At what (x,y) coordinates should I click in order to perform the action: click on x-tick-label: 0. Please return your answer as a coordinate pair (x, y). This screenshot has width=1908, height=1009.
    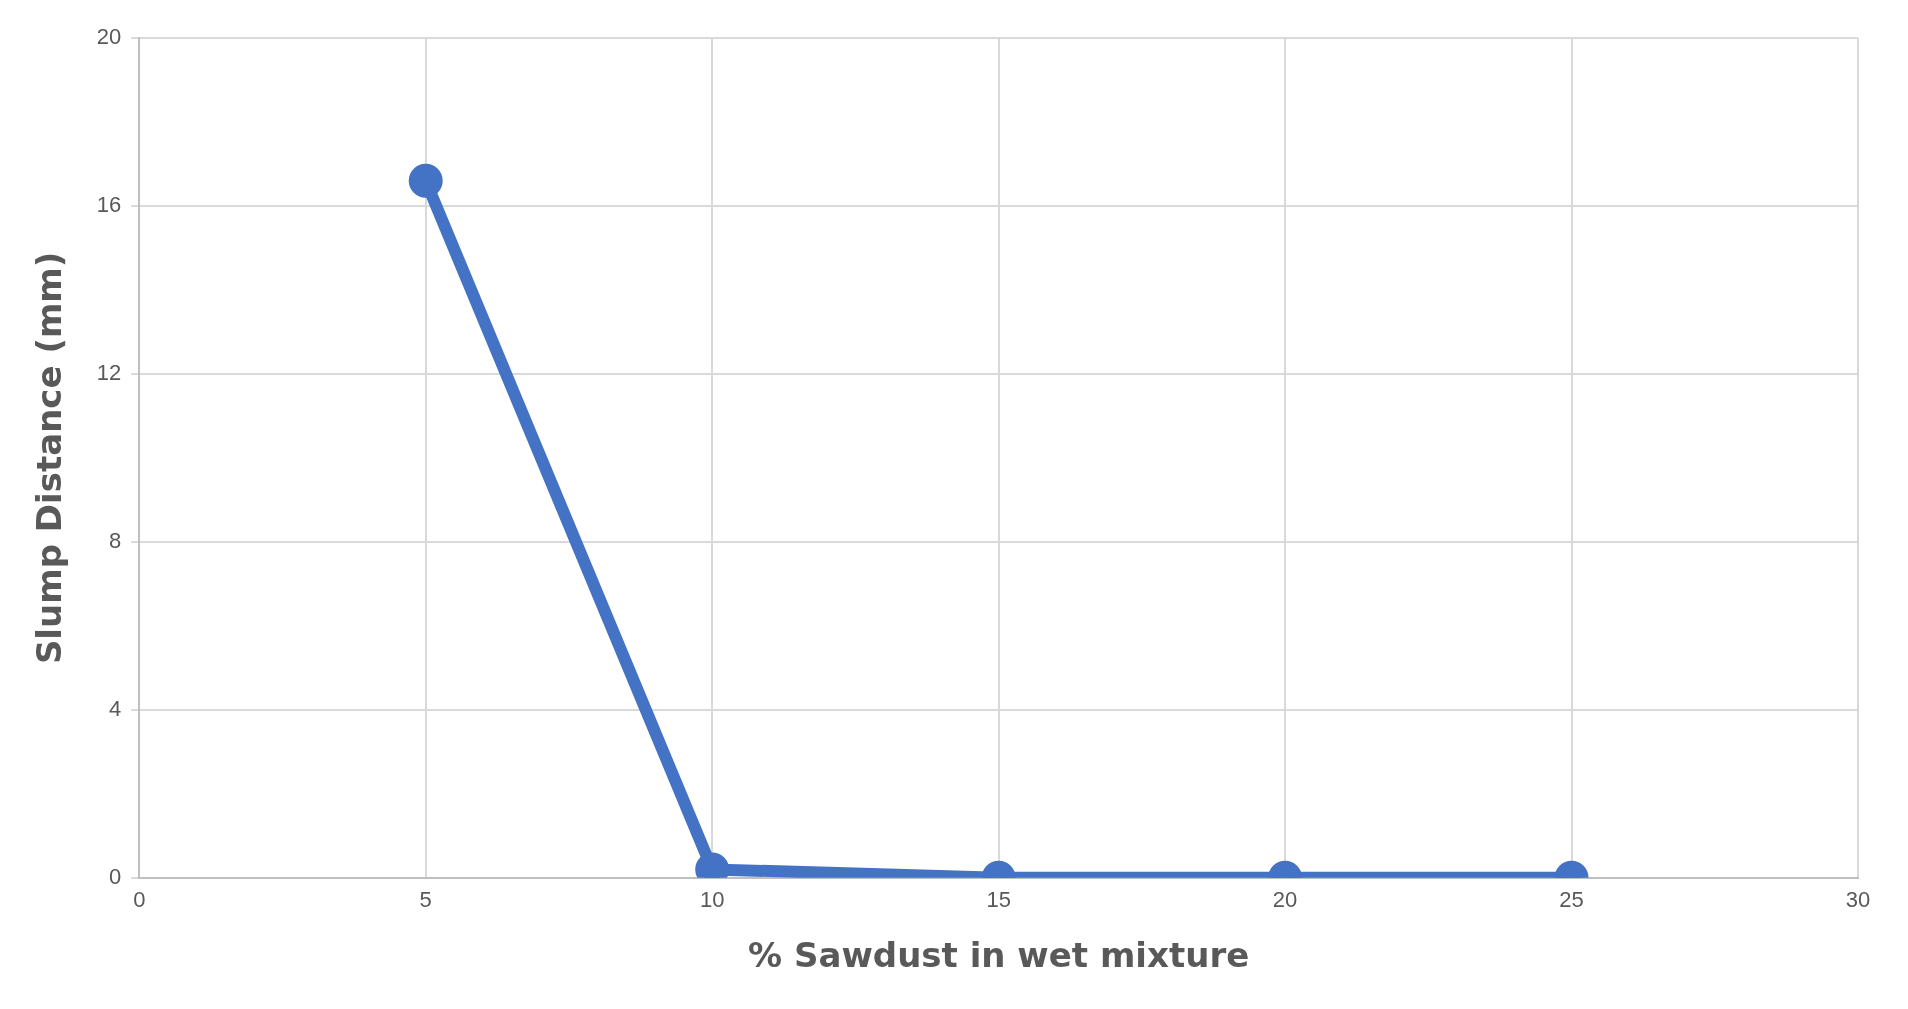
    Looking at the image, I should click on (139, 900).